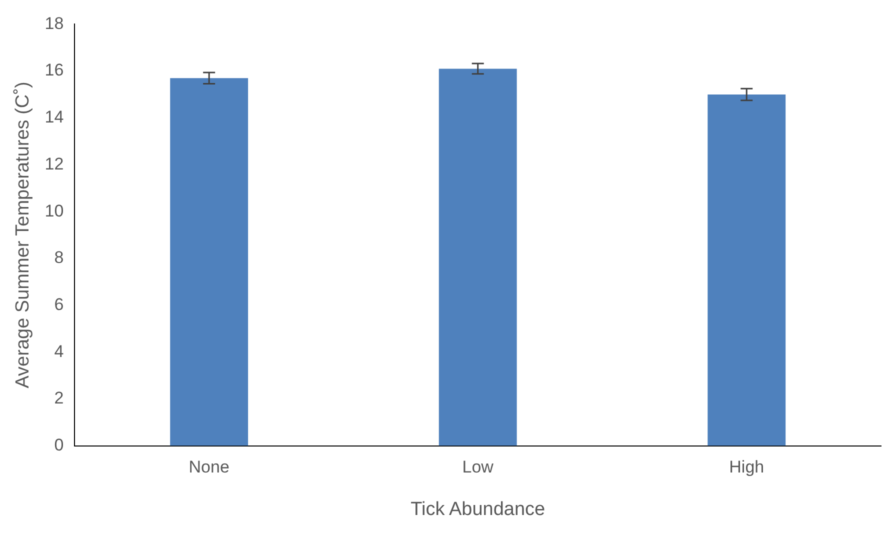  I want to click on x-tick-label: High, so click(746, 467).